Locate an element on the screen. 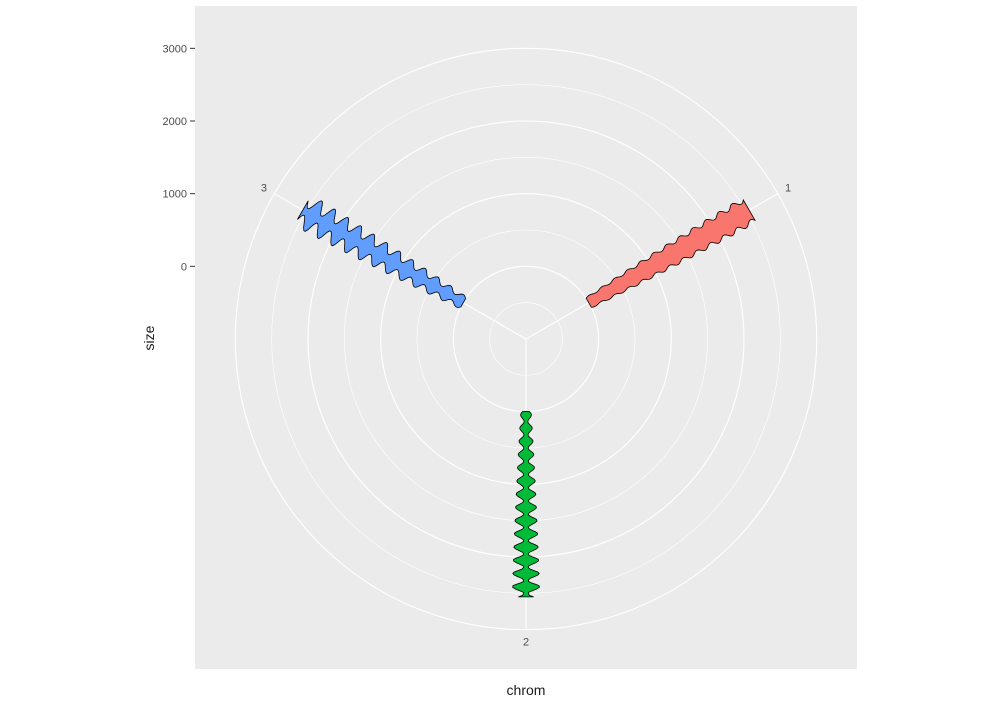 The height and width of the screenshot is (705, 1000). y-tick-label: 2000 is located at coordinates (175, 122).